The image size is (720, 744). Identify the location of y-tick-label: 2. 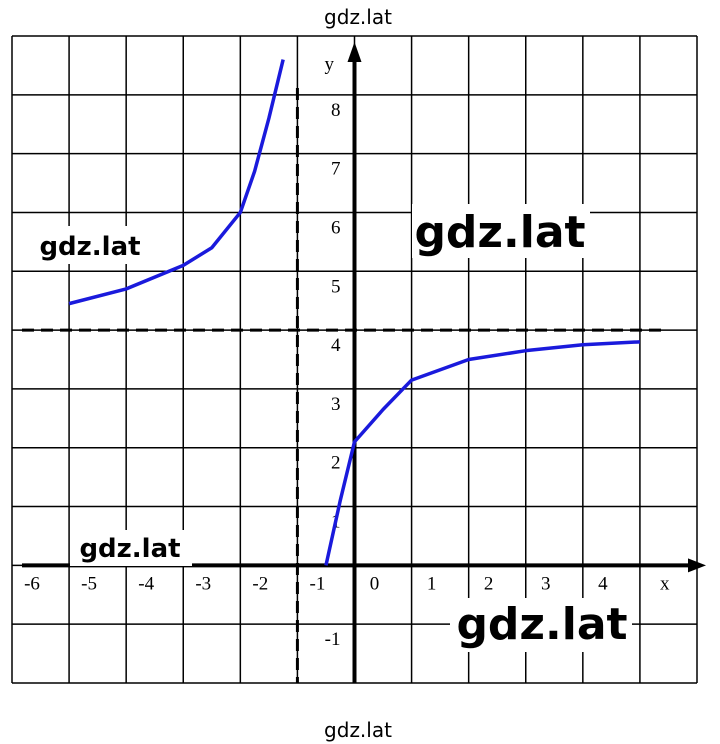
(336, 463).